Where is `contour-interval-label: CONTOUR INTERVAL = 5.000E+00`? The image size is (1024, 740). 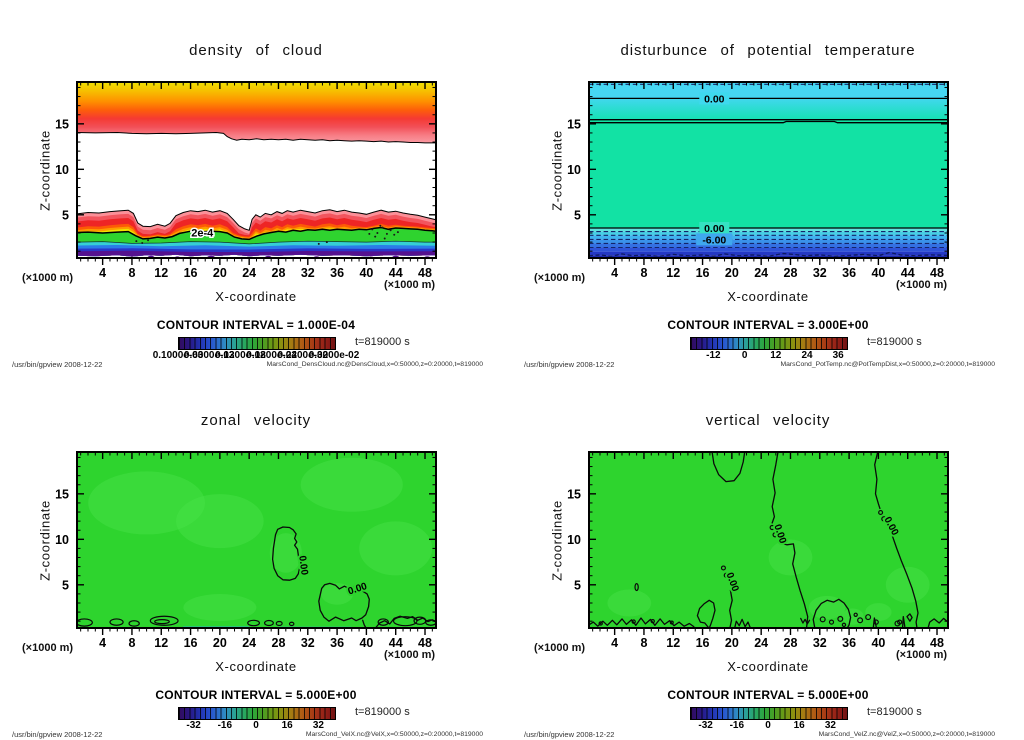
contour-interval-label: CONTOUR INTERVAL = 5.000E+00 is located at coordinates (256, 695).